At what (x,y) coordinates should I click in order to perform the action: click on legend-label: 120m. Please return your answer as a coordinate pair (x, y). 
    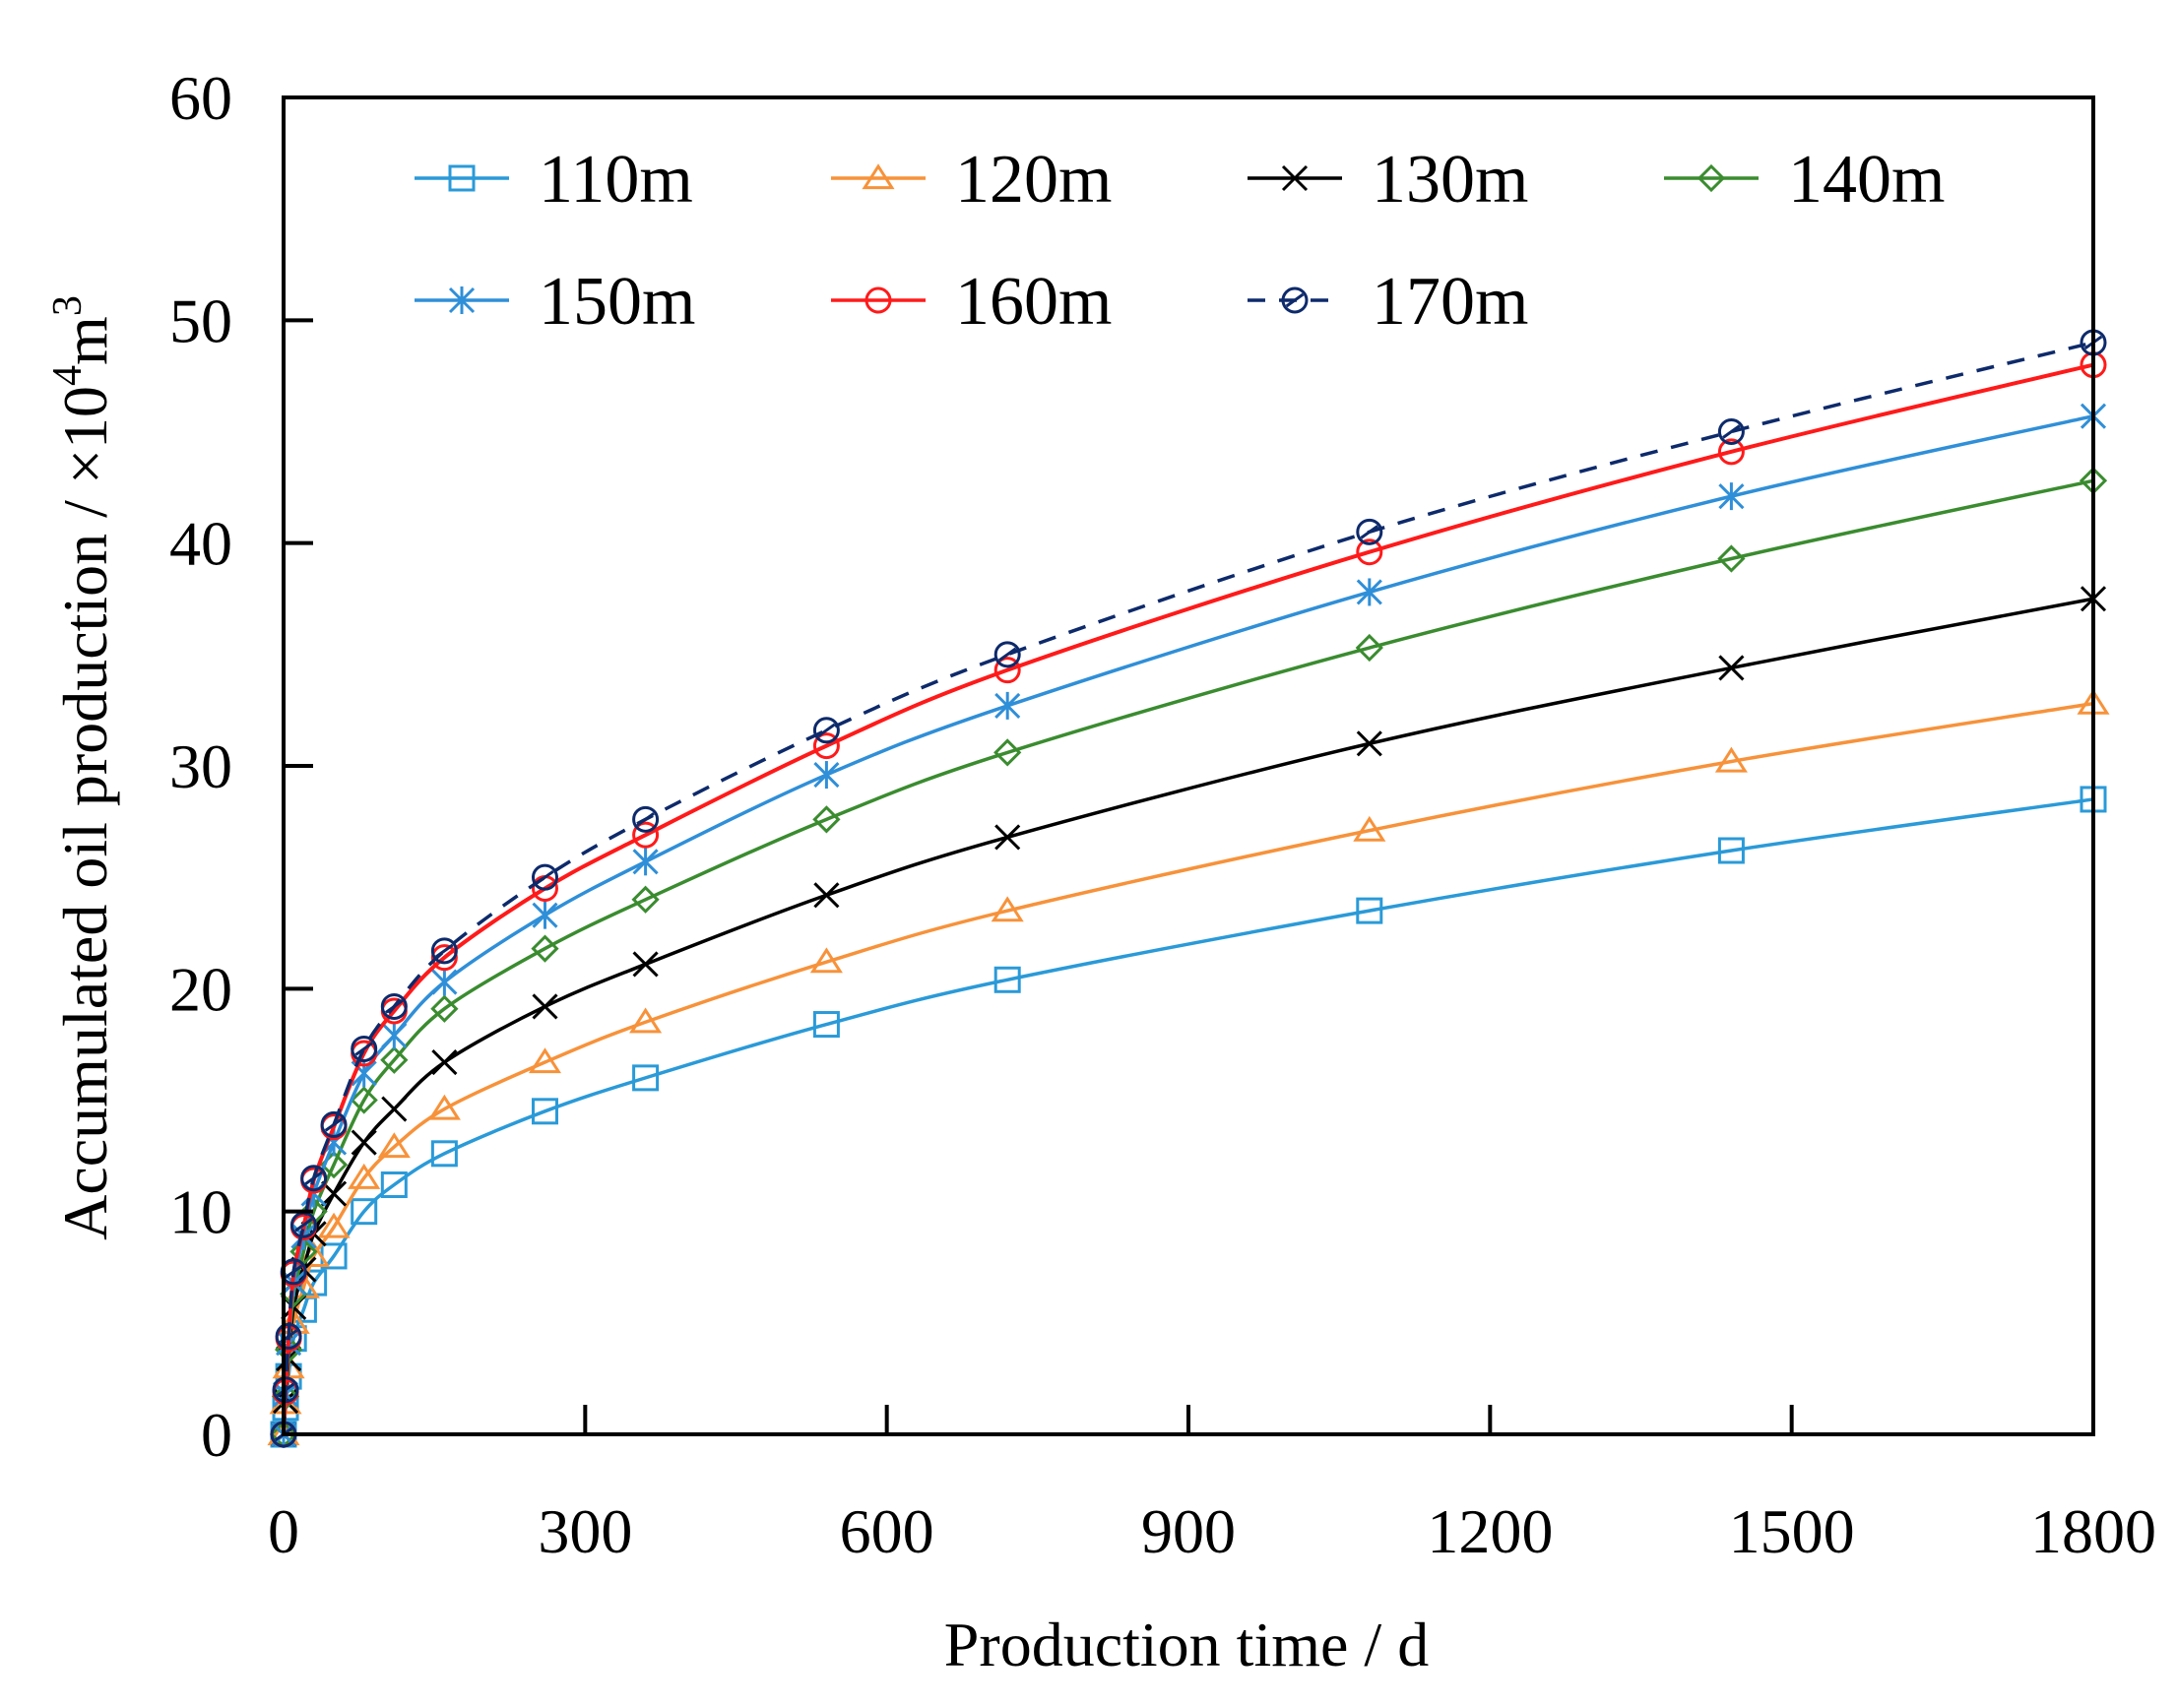
    Looking at the image, I should click on (1033, 180).